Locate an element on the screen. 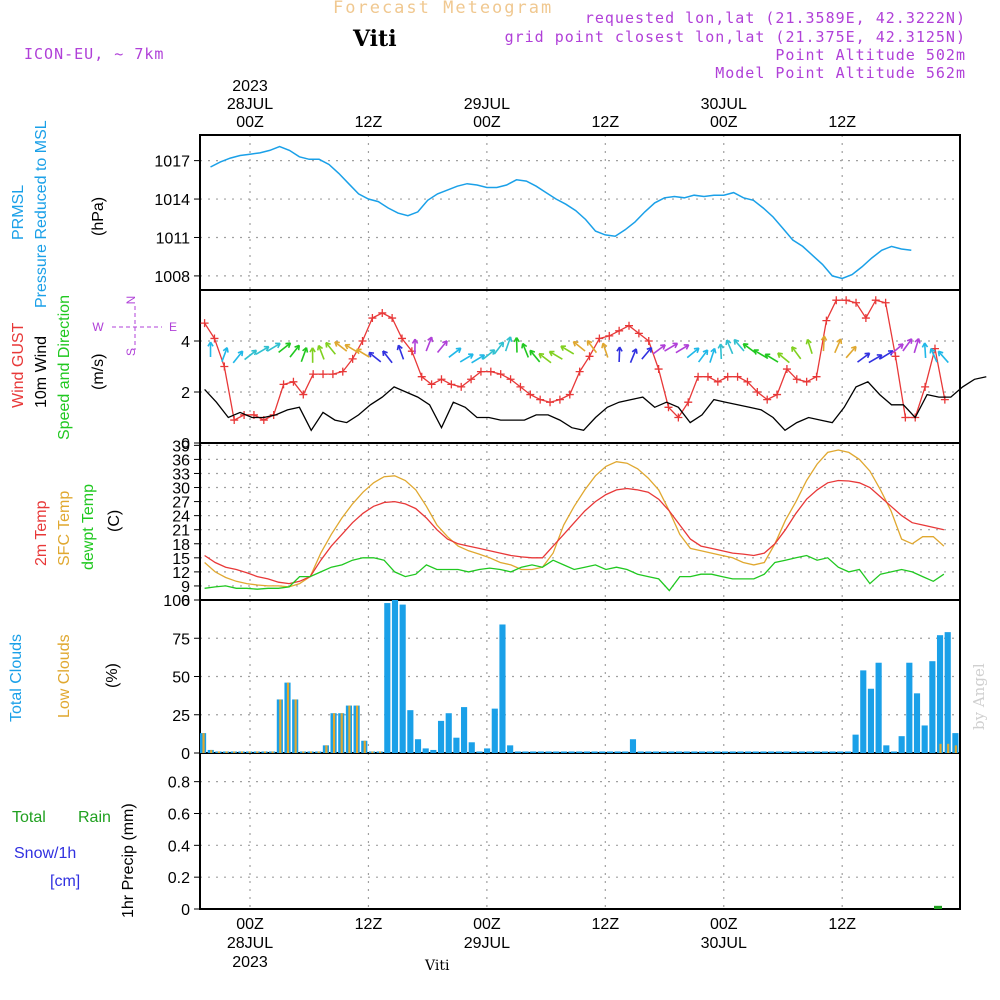 The height and width of the screenshot is (1000, 1000). dewpt-line is located at coordinates (574, 573).